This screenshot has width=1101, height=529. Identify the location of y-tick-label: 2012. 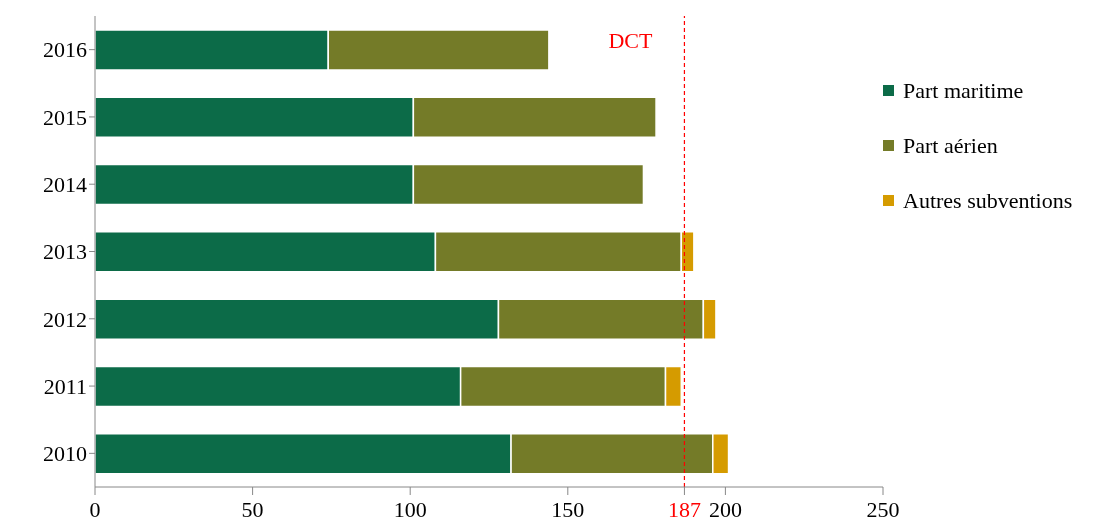
(65, 319).